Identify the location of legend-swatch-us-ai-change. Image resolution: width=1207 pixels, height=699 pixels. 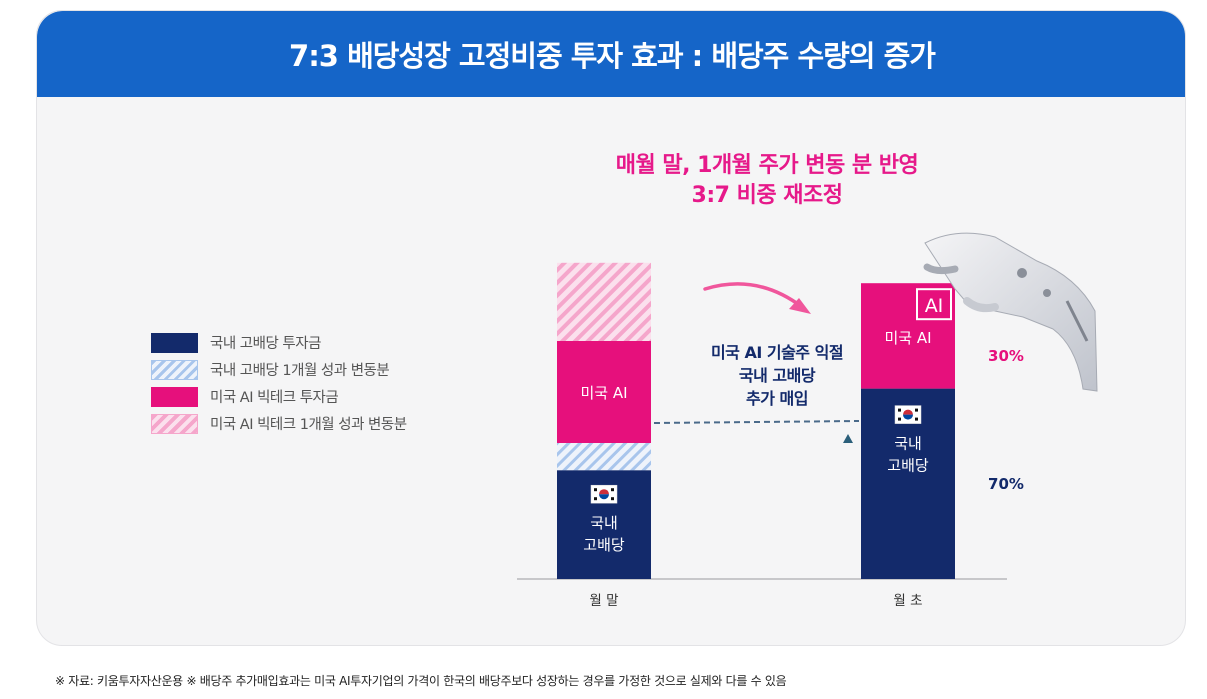
(174, 423).